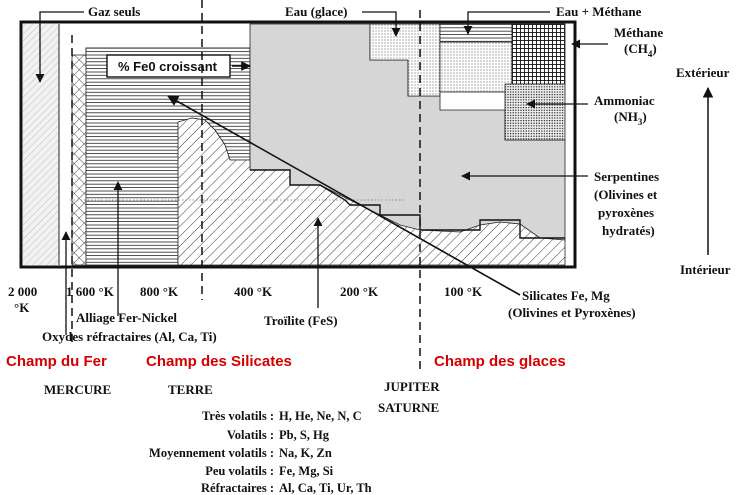  What do you see at coordinates (703, 72) in the screenshot?
I see `label-exterieur: Extérieur` at bounding box center [703, 72].